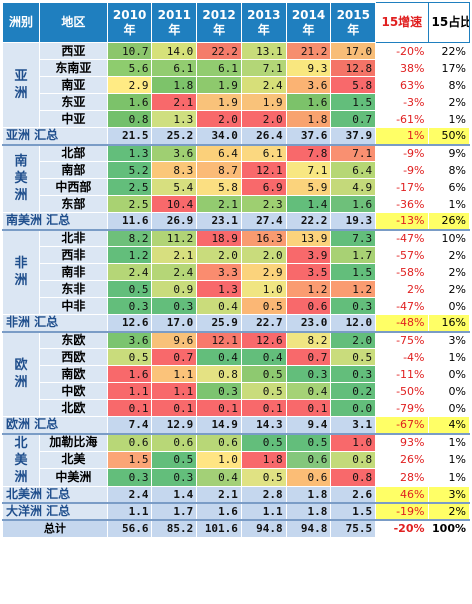  I want to click on table-row: 亚 洲西亚 10.7 14.0 22.2 13.1 21.2 17.0 -20% 22%, so click(235, 85).